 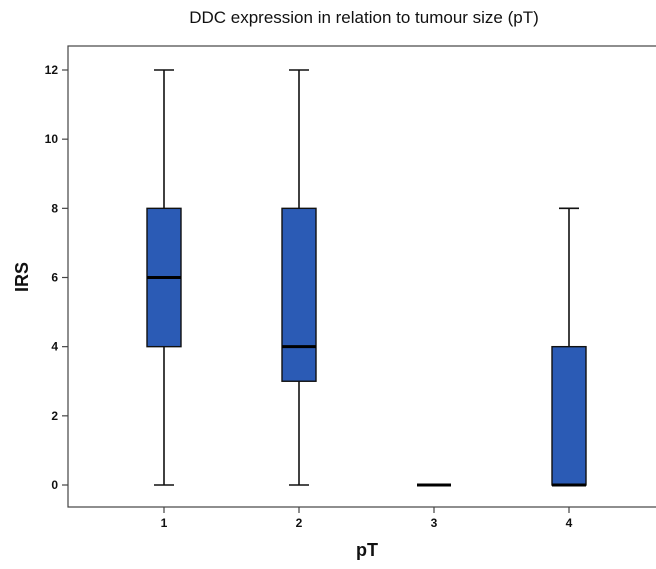 I want to click on y-axis-label: IRS, so click(x=22, y=277).